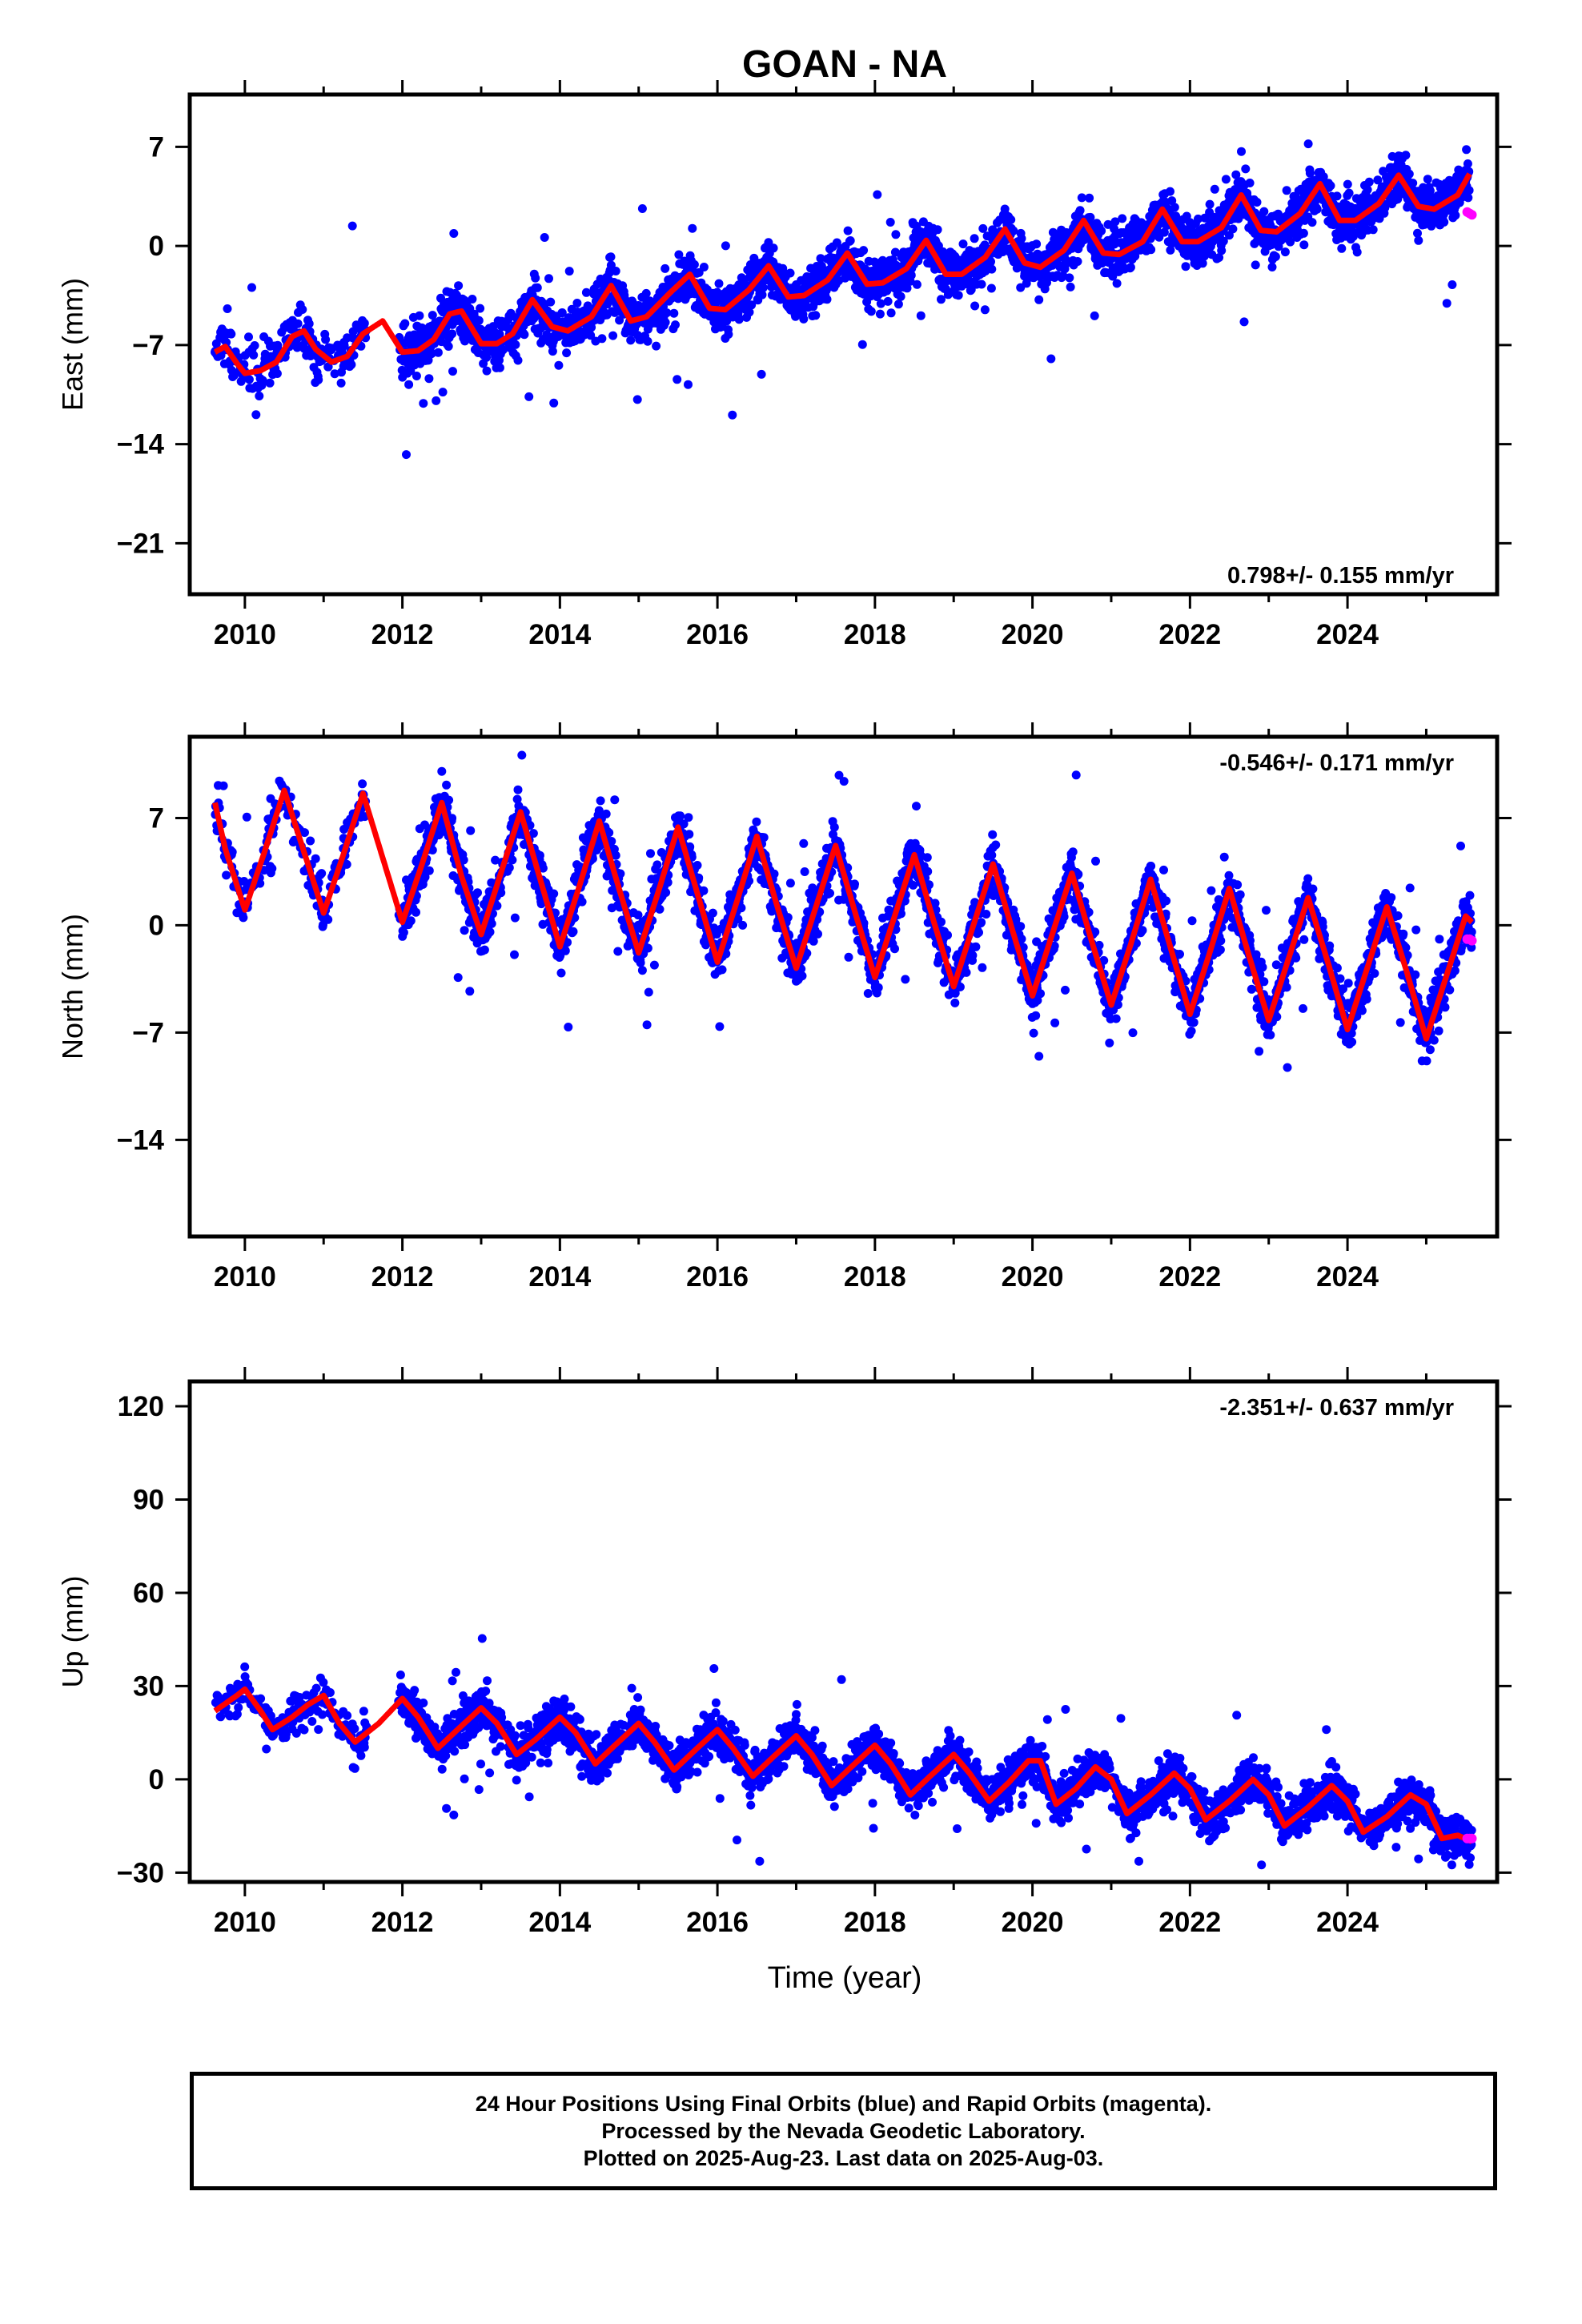 This screenshot has width=1582, height=2324. I want to click on plot-area-east, so click(844, 299).